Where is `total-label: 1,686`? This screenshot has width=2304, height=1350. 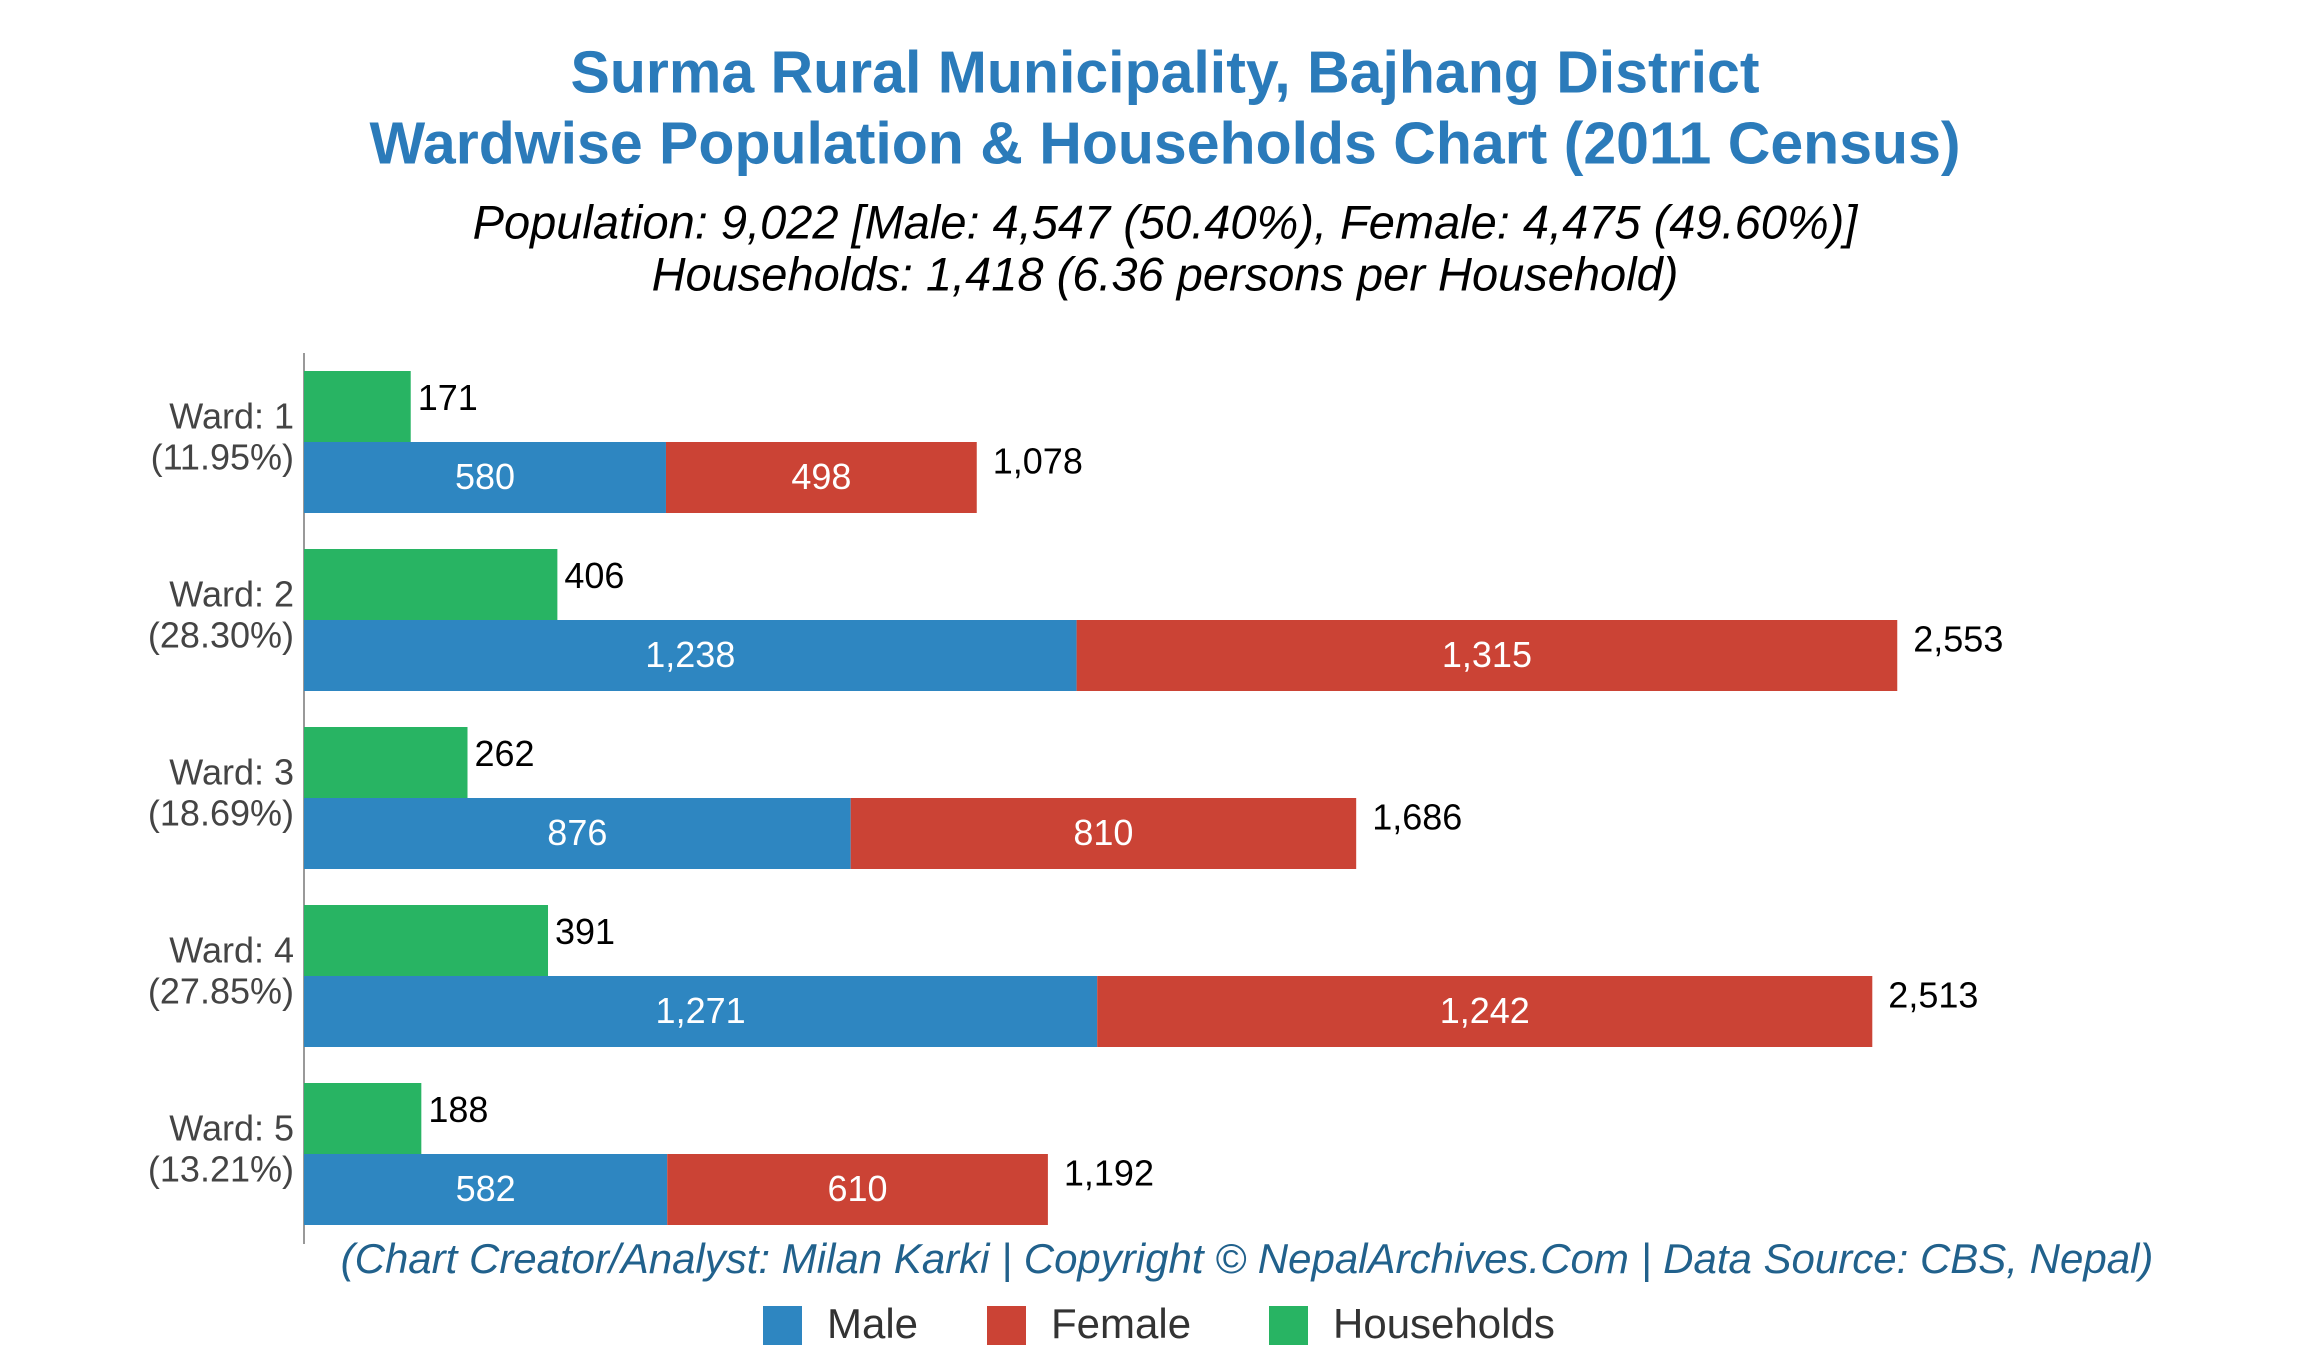
total-label: 1,686 is located at coordinates (1417, 817).